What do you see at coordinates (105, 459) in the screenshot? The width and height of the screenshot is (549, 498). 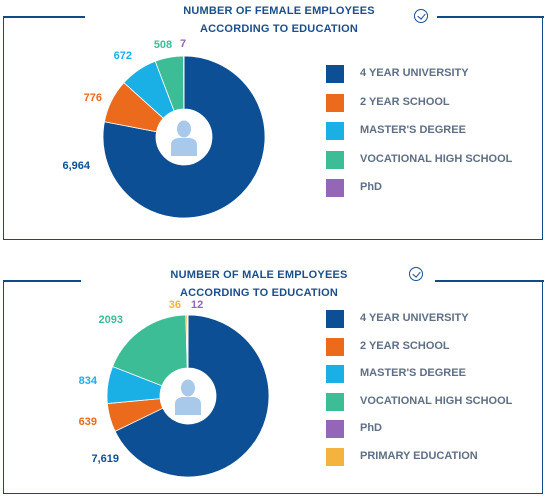 I see `data-label: 7,619` at bounding box center [105, 459].